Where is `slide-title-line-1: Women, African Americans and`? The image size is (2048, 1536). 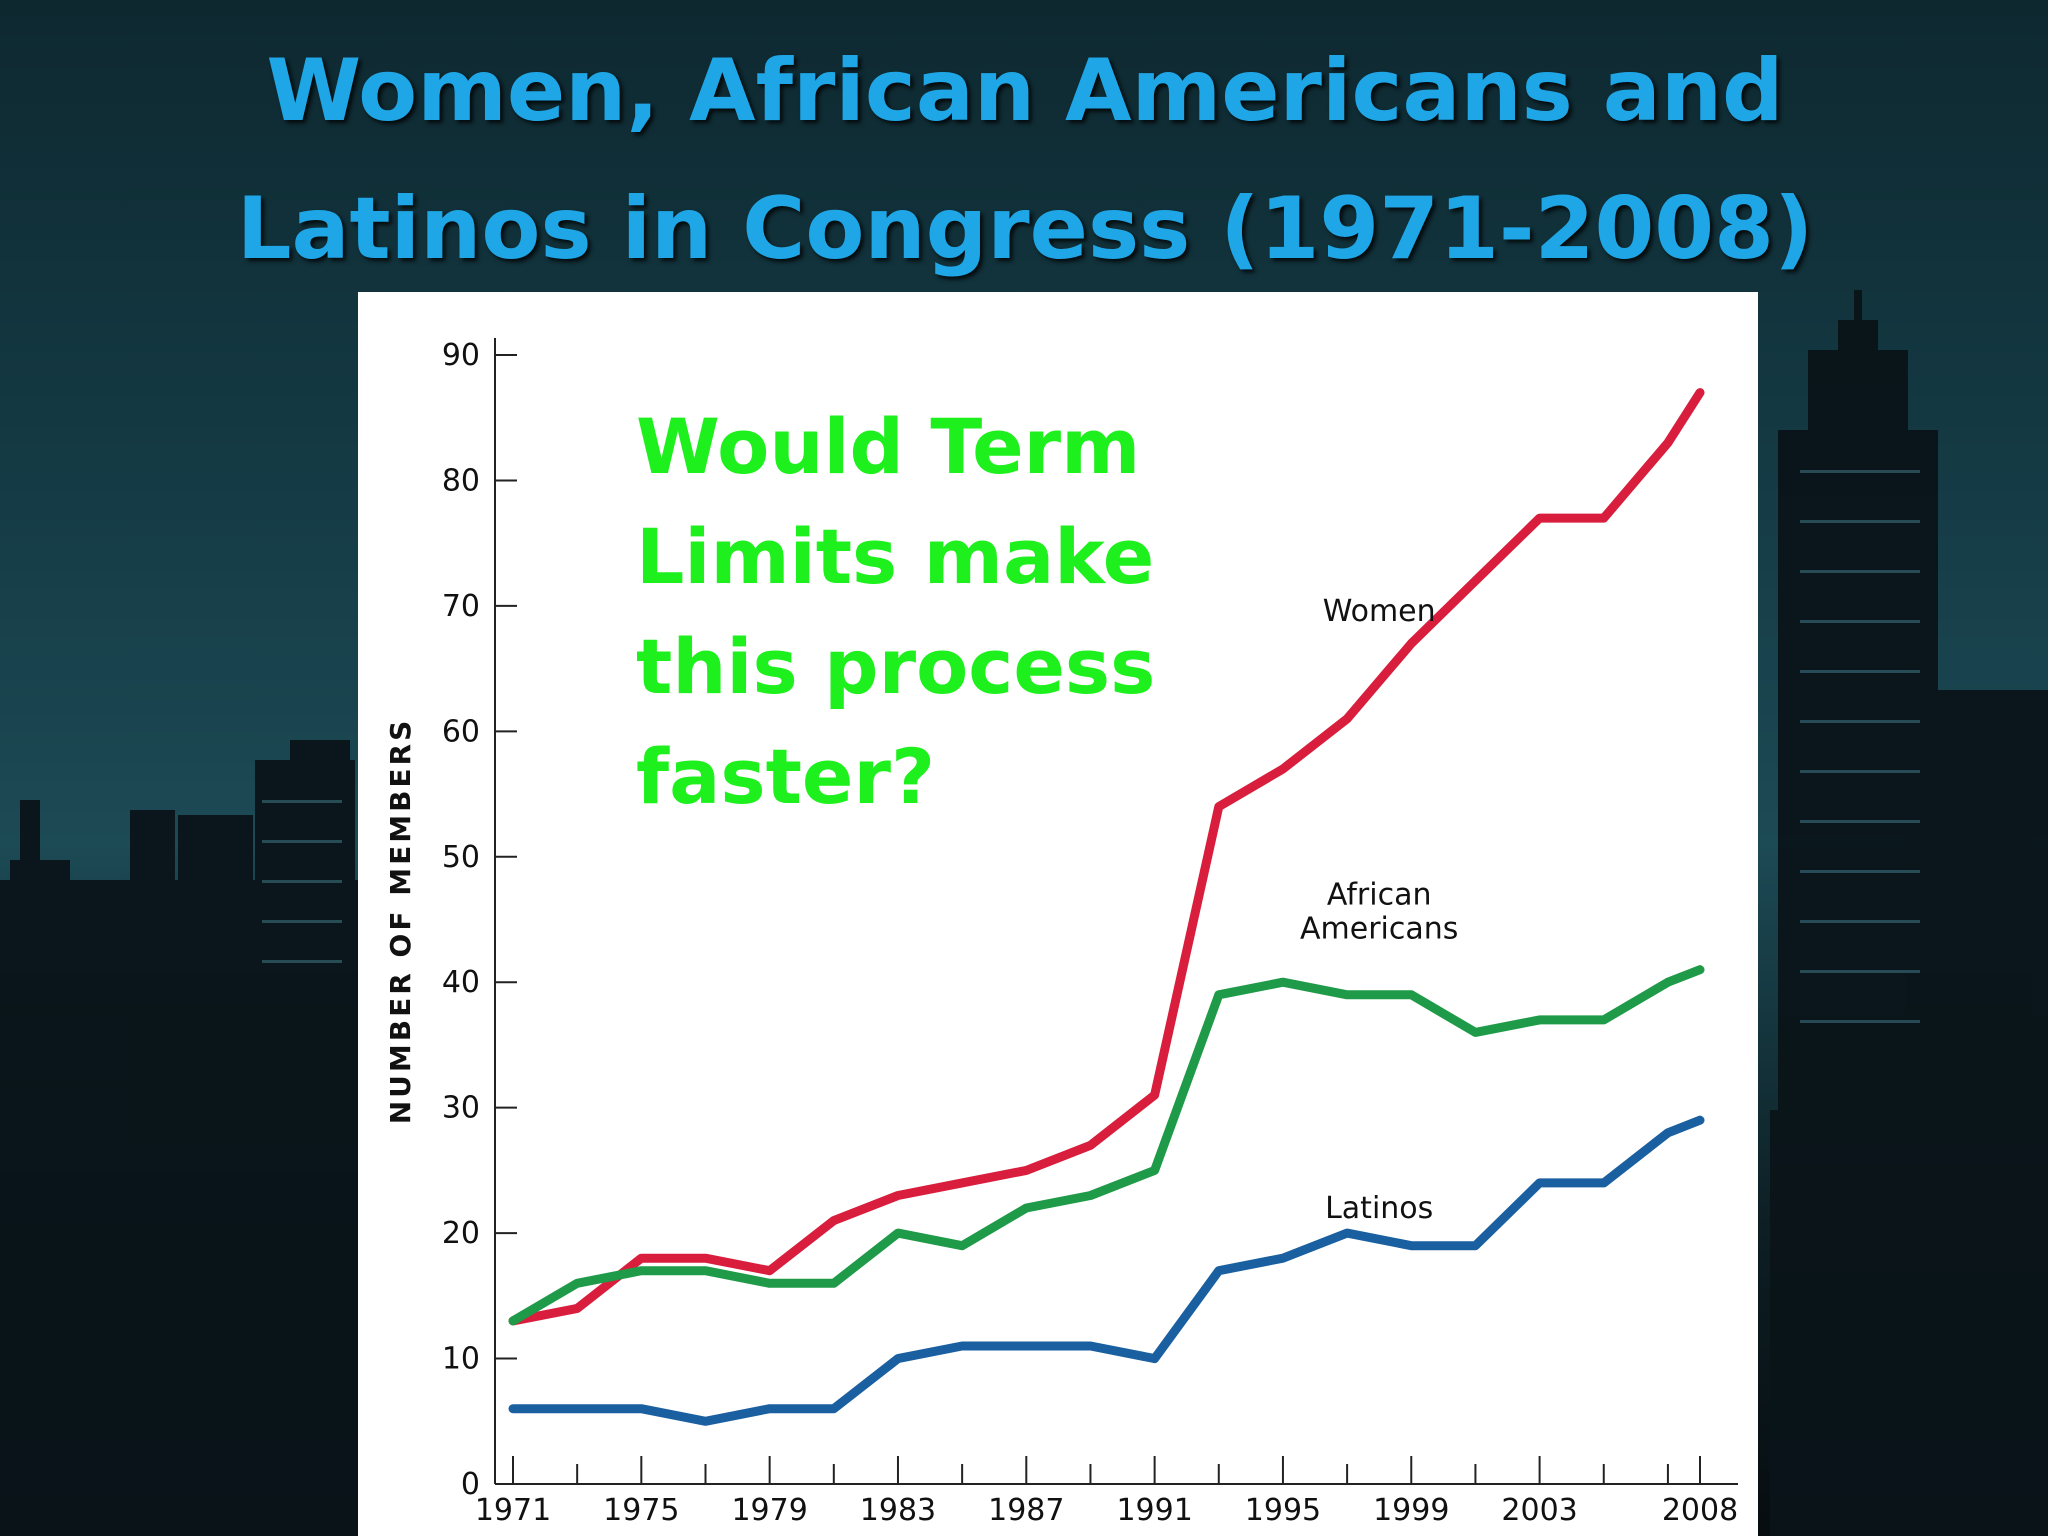
slide-title-line-1: Women, African Americans and is located at coordinates (1025, 91).